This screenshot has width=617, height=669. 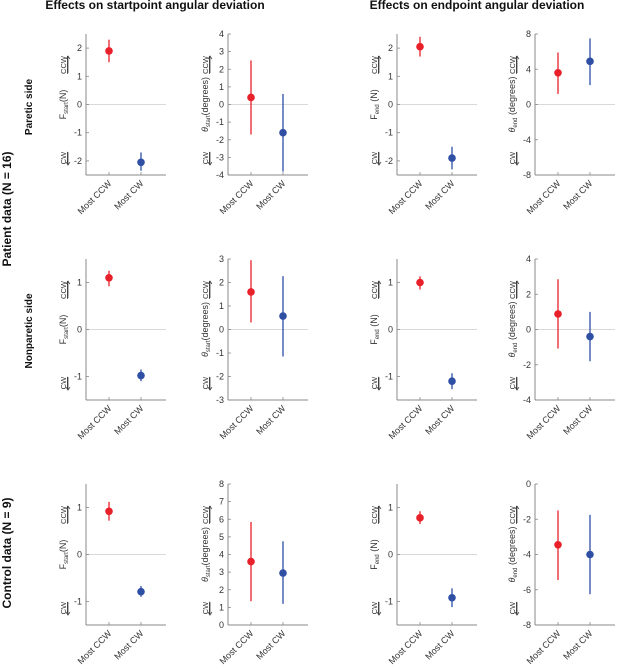 What do you see at coordinates (221, 537) in the screenshot?
I see `y-tick-label: 5` at bounding box center [221, 537].